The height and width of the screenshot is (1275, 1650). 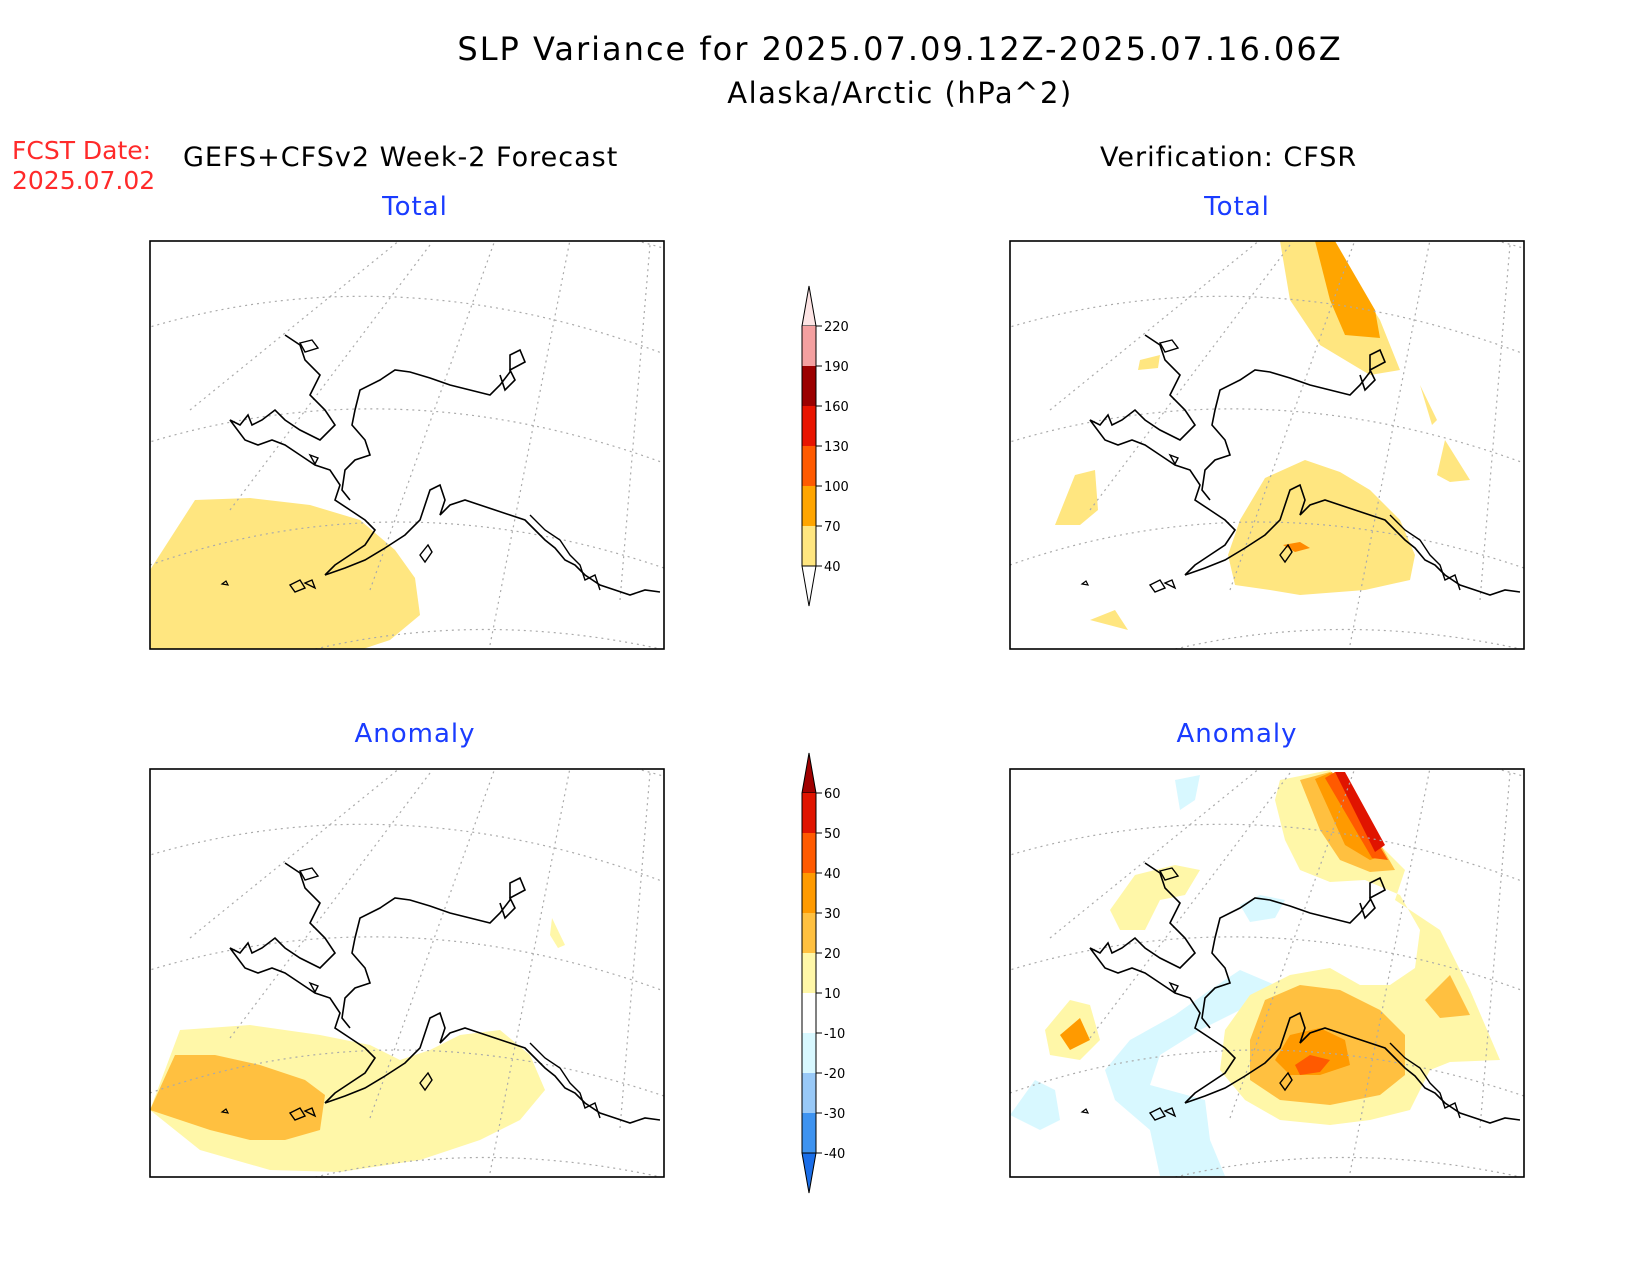 I want to click on colorbar-anomaly-tick-label: 60, so click(x=832, y=794).